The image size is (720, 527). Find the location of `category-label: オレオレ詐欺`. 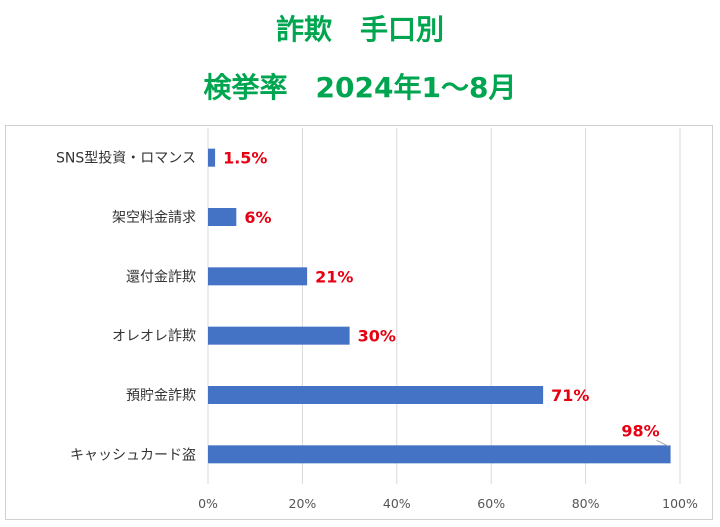

category-label: オレオレ詐欺 is located at coordinates (154, 337).